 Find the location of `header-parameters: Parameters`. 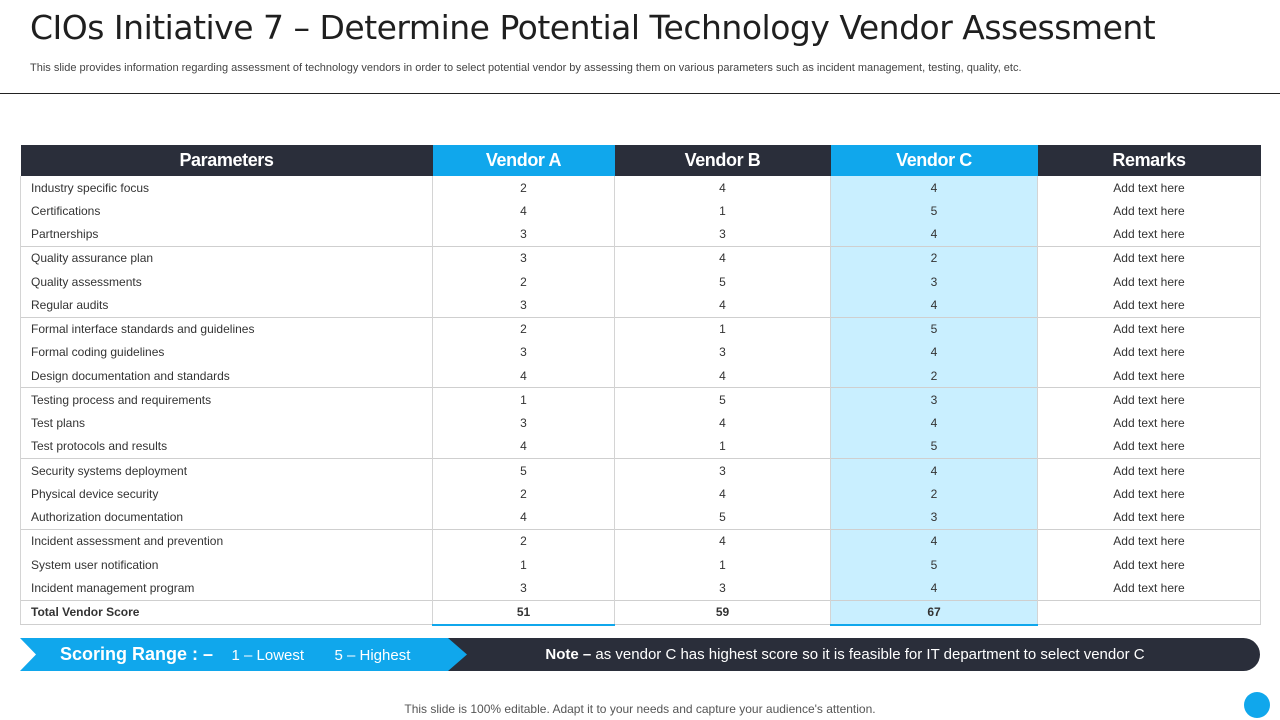

header-parameters: Parameters is located at coordinates (226, 160).